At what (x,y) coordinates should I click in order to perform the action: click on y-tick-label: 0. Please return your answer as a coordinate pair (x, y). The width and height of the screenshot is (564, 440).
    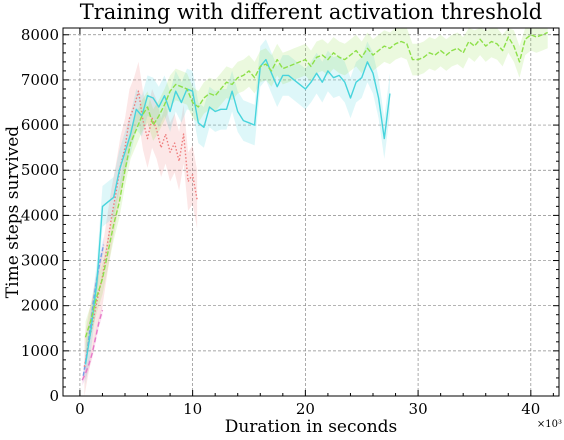
    Looking at the image, I should click on (54, 396).